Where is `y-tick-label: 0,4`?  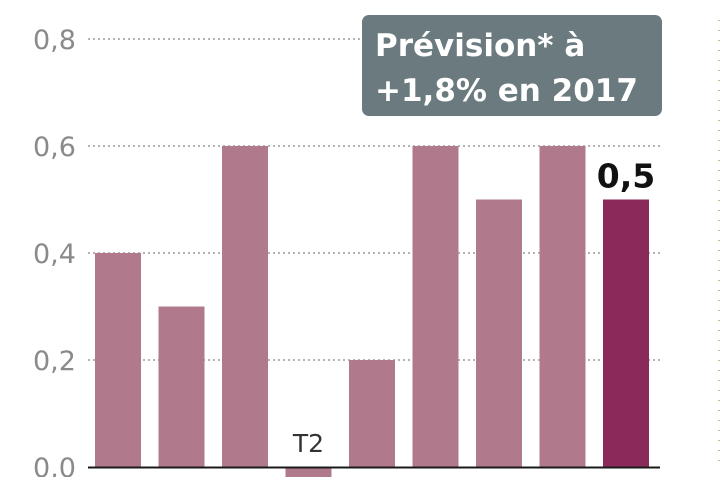 y-tick-label: 0,4 is located at coordinates (54, 254).